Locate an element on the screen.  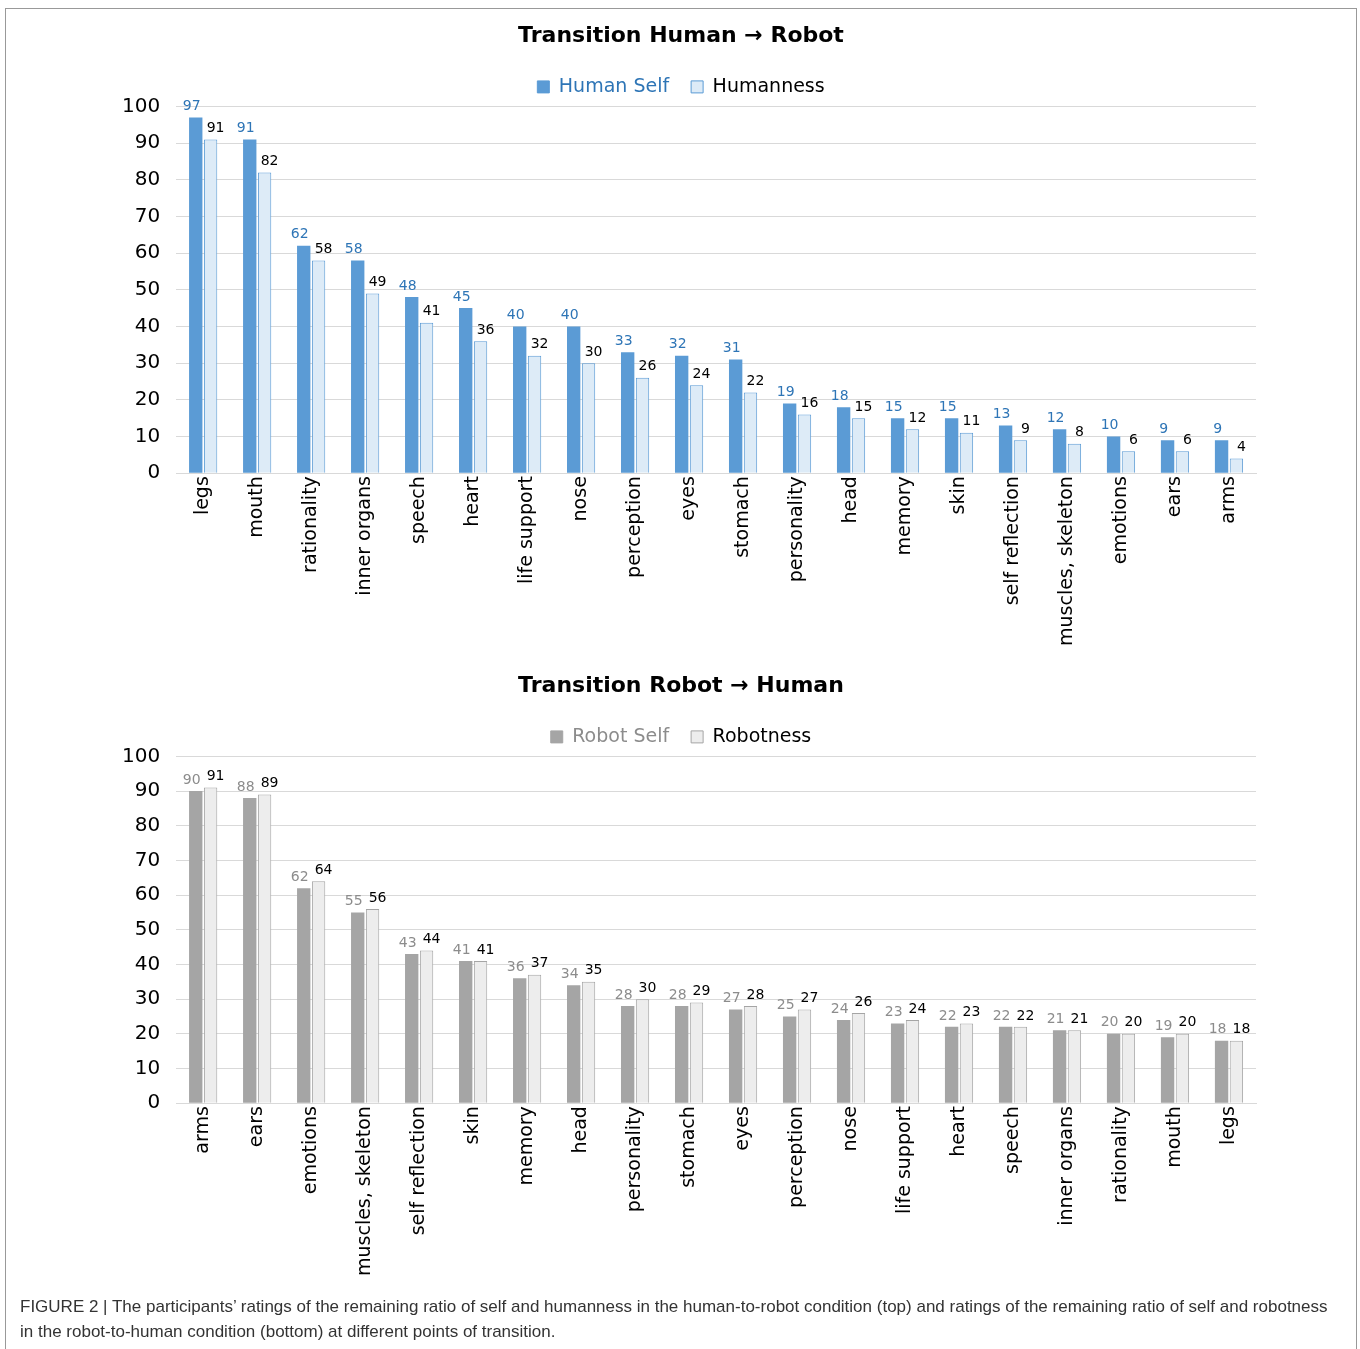
legend-label: Robotness is located at coordinates (762, 734).